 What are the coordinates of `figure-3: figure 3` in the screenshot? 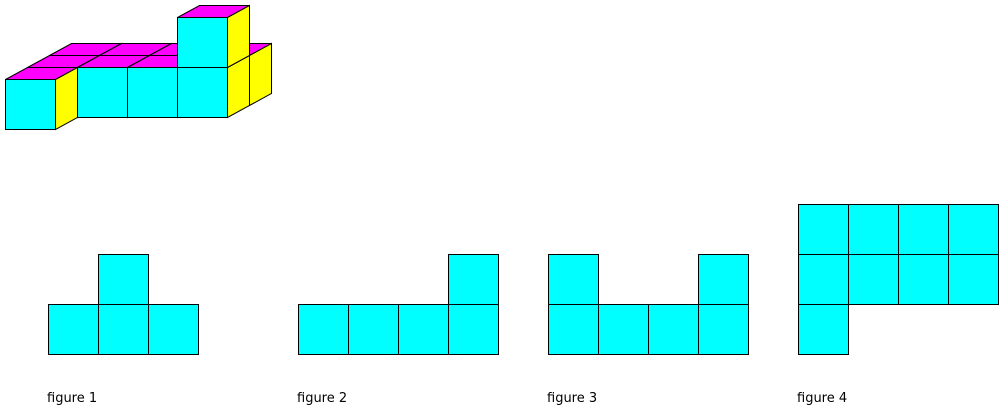 It's located at (648, 330).